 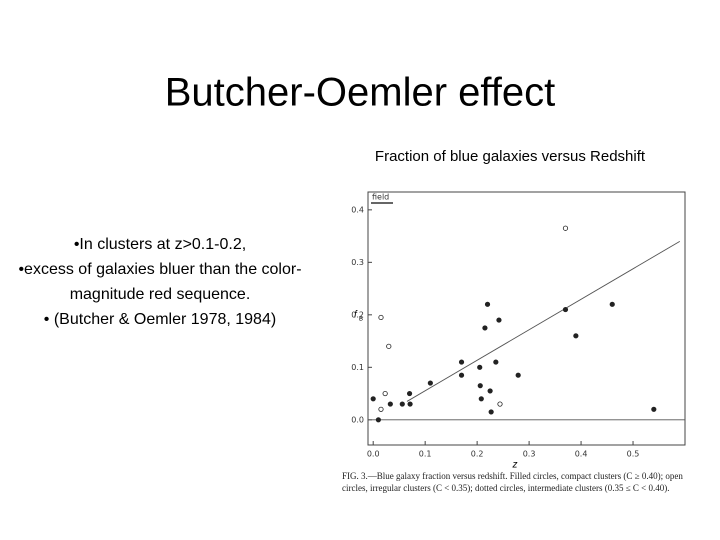 What do you see at coordinates (160, 319) in the screenshot?
I see `bullet: • (Butcher & Oemler 1978, 1984)` at bounding box center [160, 319].